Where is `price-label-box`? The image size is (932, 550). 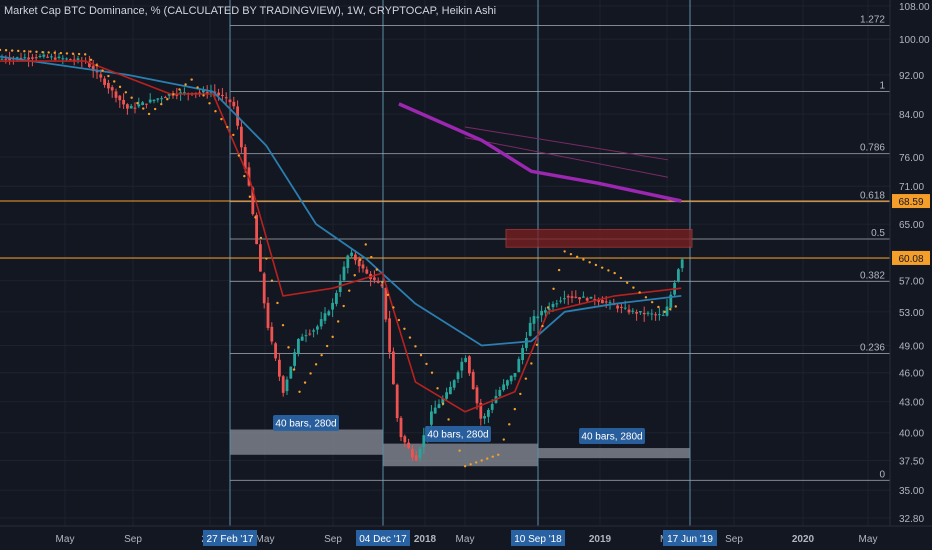 price-label-box is located at coordinates (911, 201).